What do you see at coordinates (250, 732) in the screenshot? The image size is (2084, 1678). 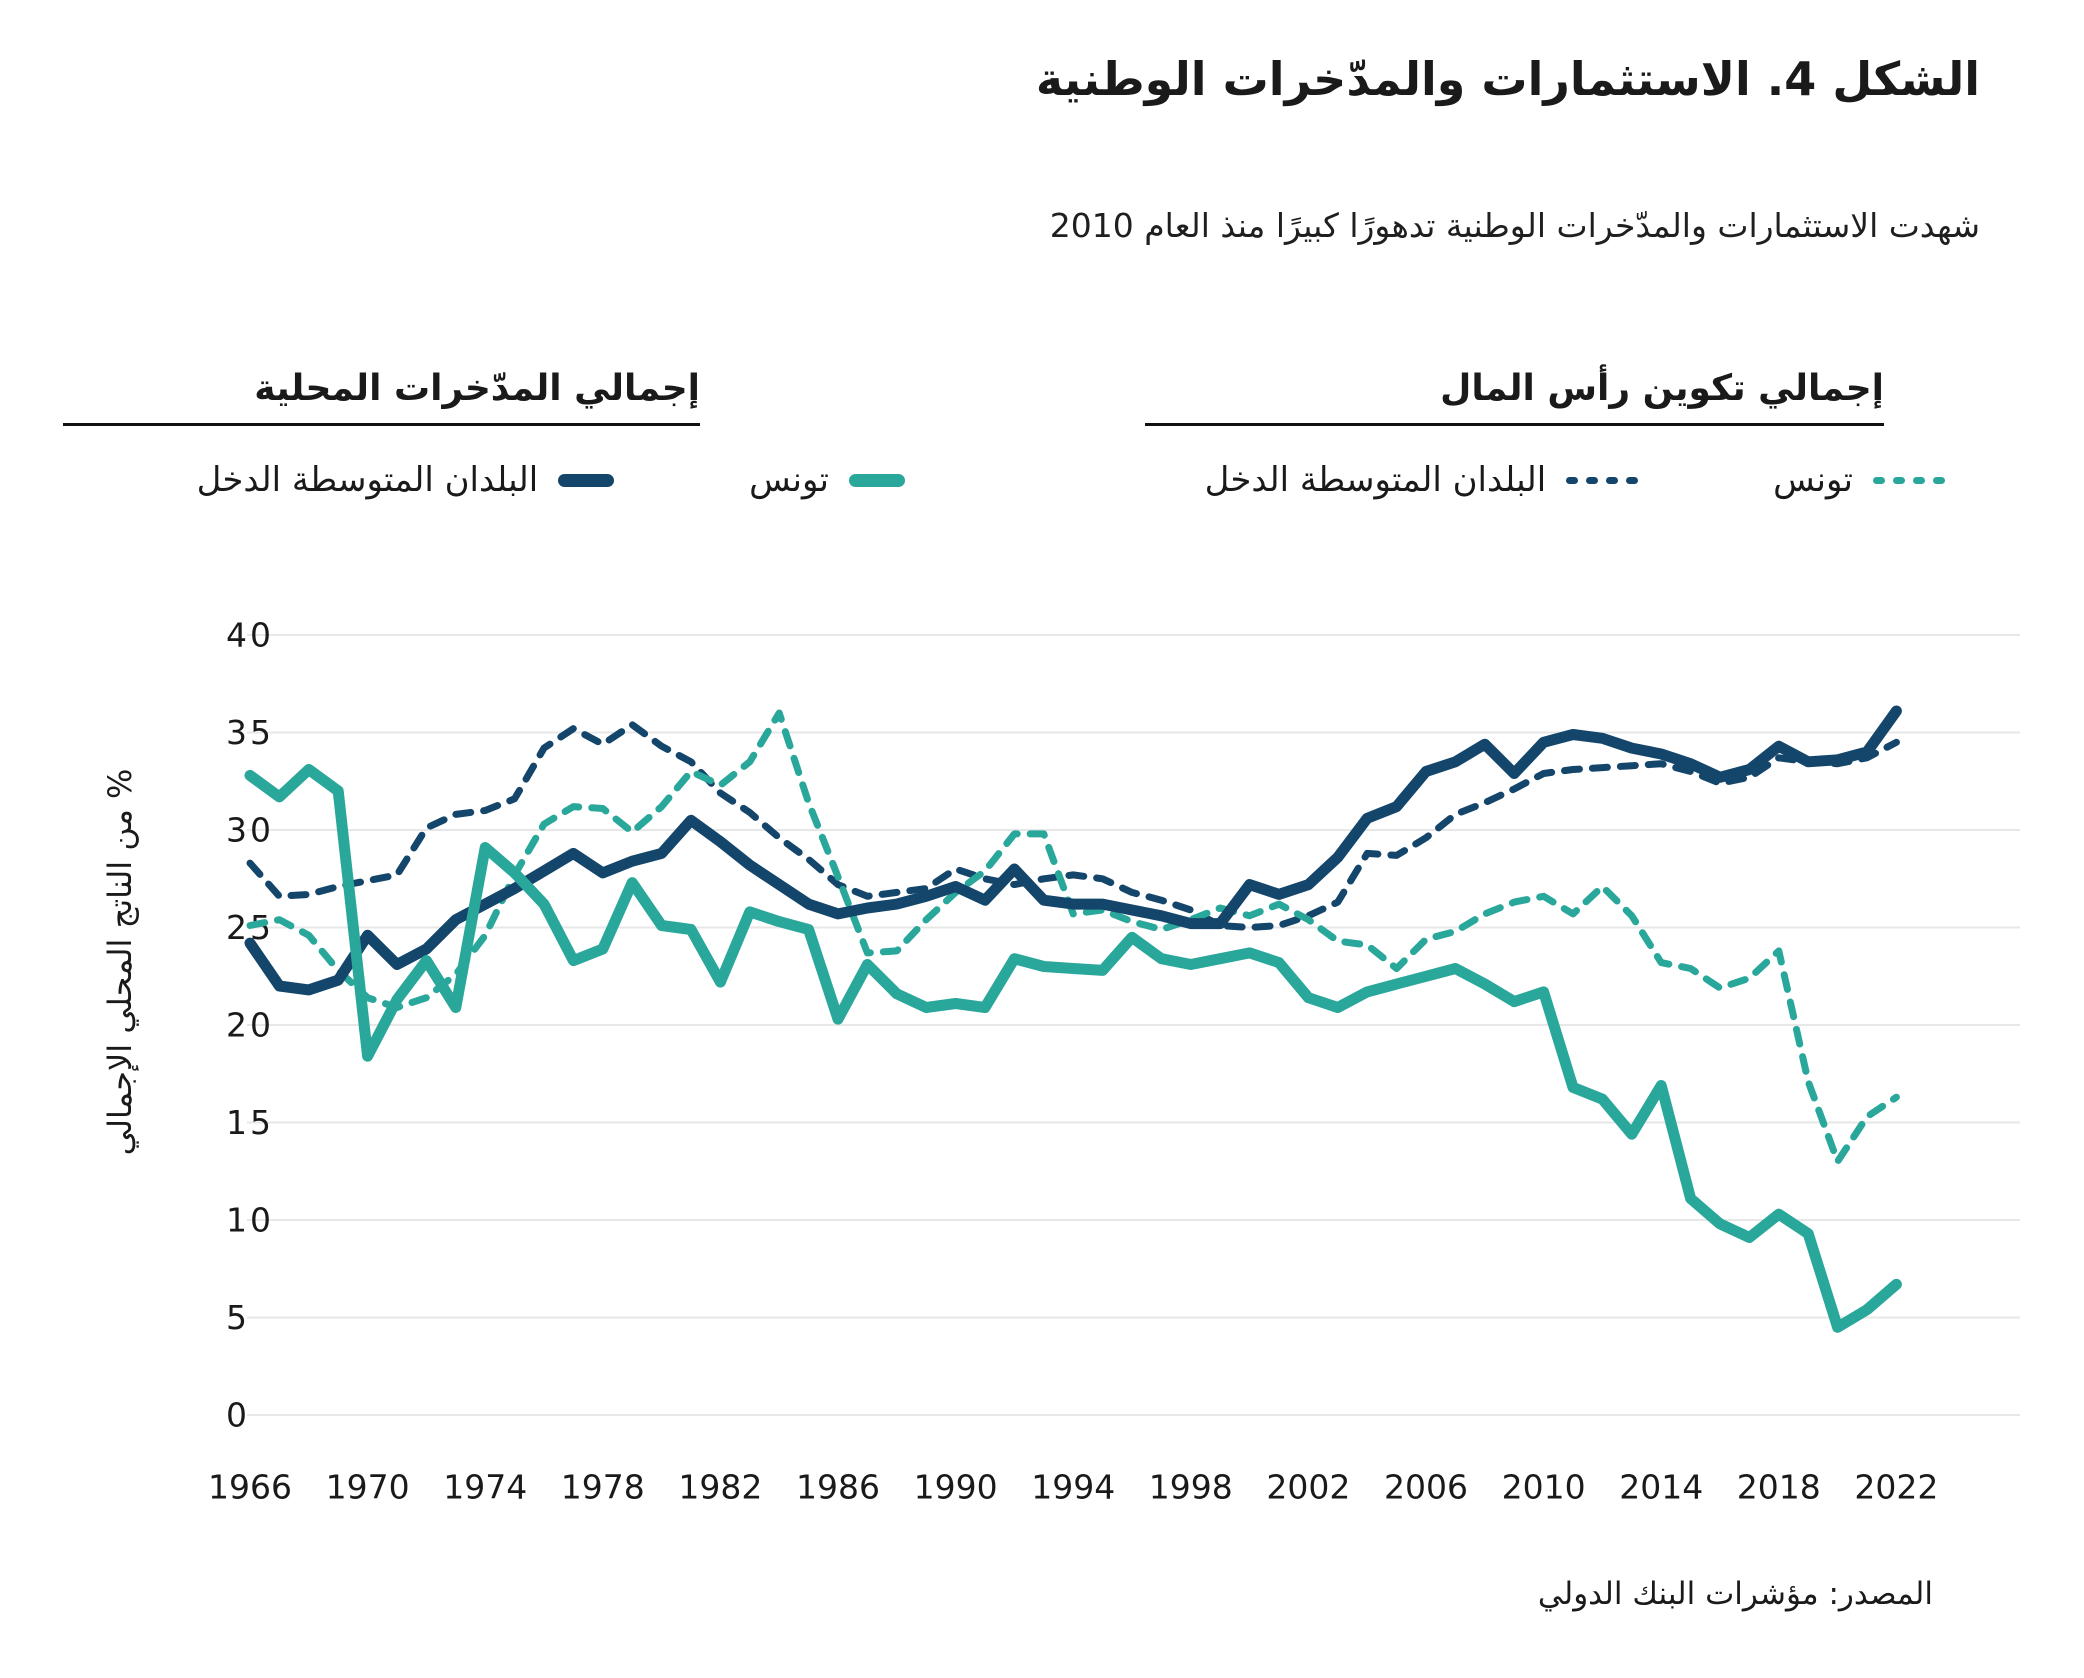 I see `y-tick-label: 35` at bounding box center [250, 732].